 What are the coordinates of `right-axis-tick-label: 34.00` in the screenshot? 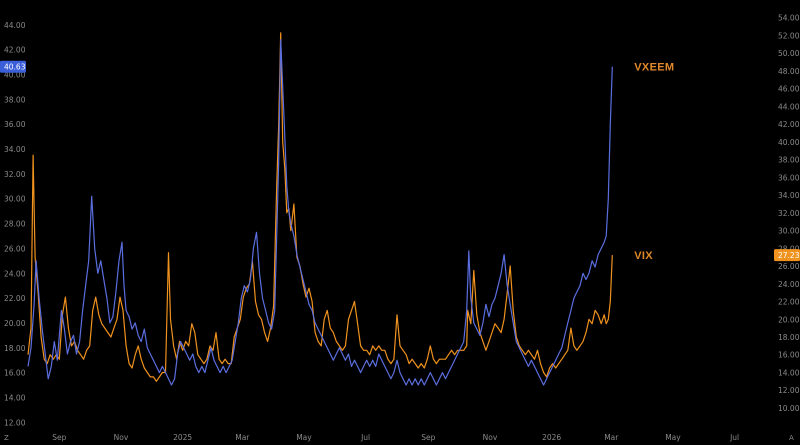 It's located at (789, 195).